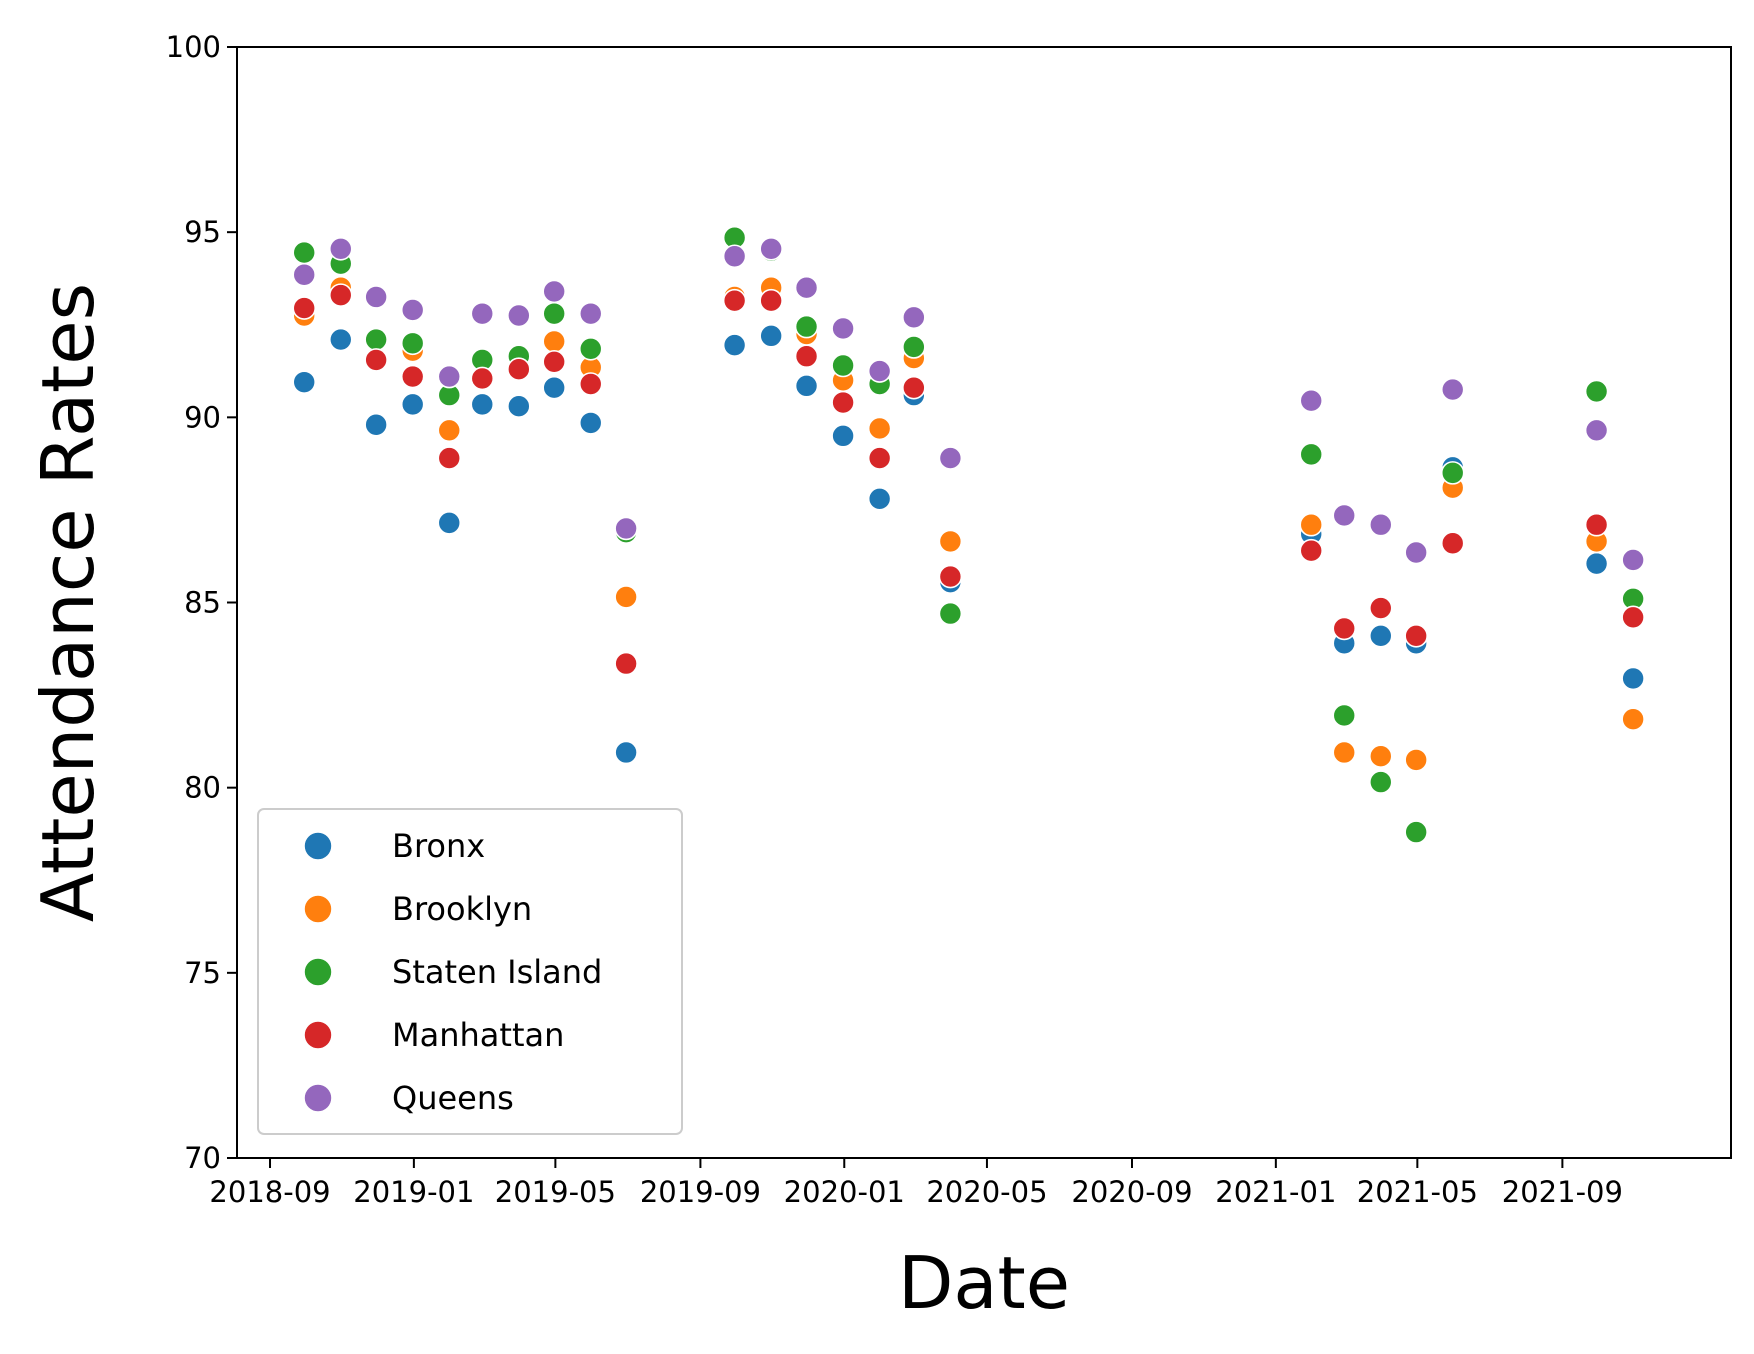 This screenshot has height=1354, width=1754. Describe the element at coordinates (453, 1098) in the screenshot. I see `legend-label: Queens` at that location.